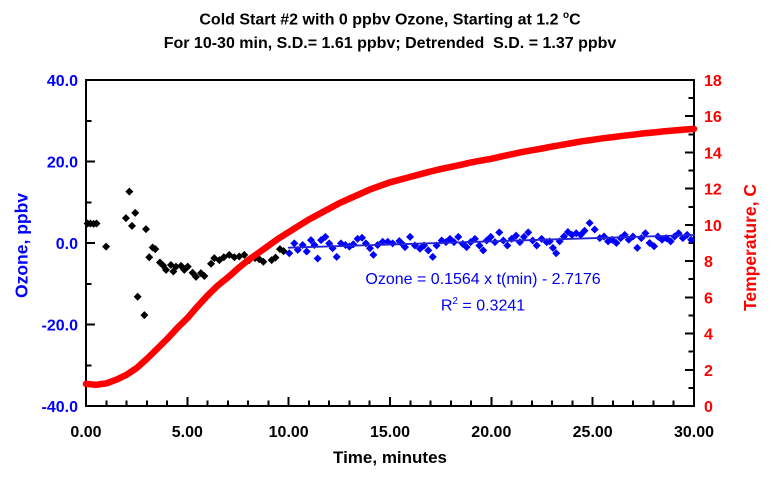  Describe the element at coordinates (593, 432) in the screenshot. I see `x-tick-label: 25.00` at that location.